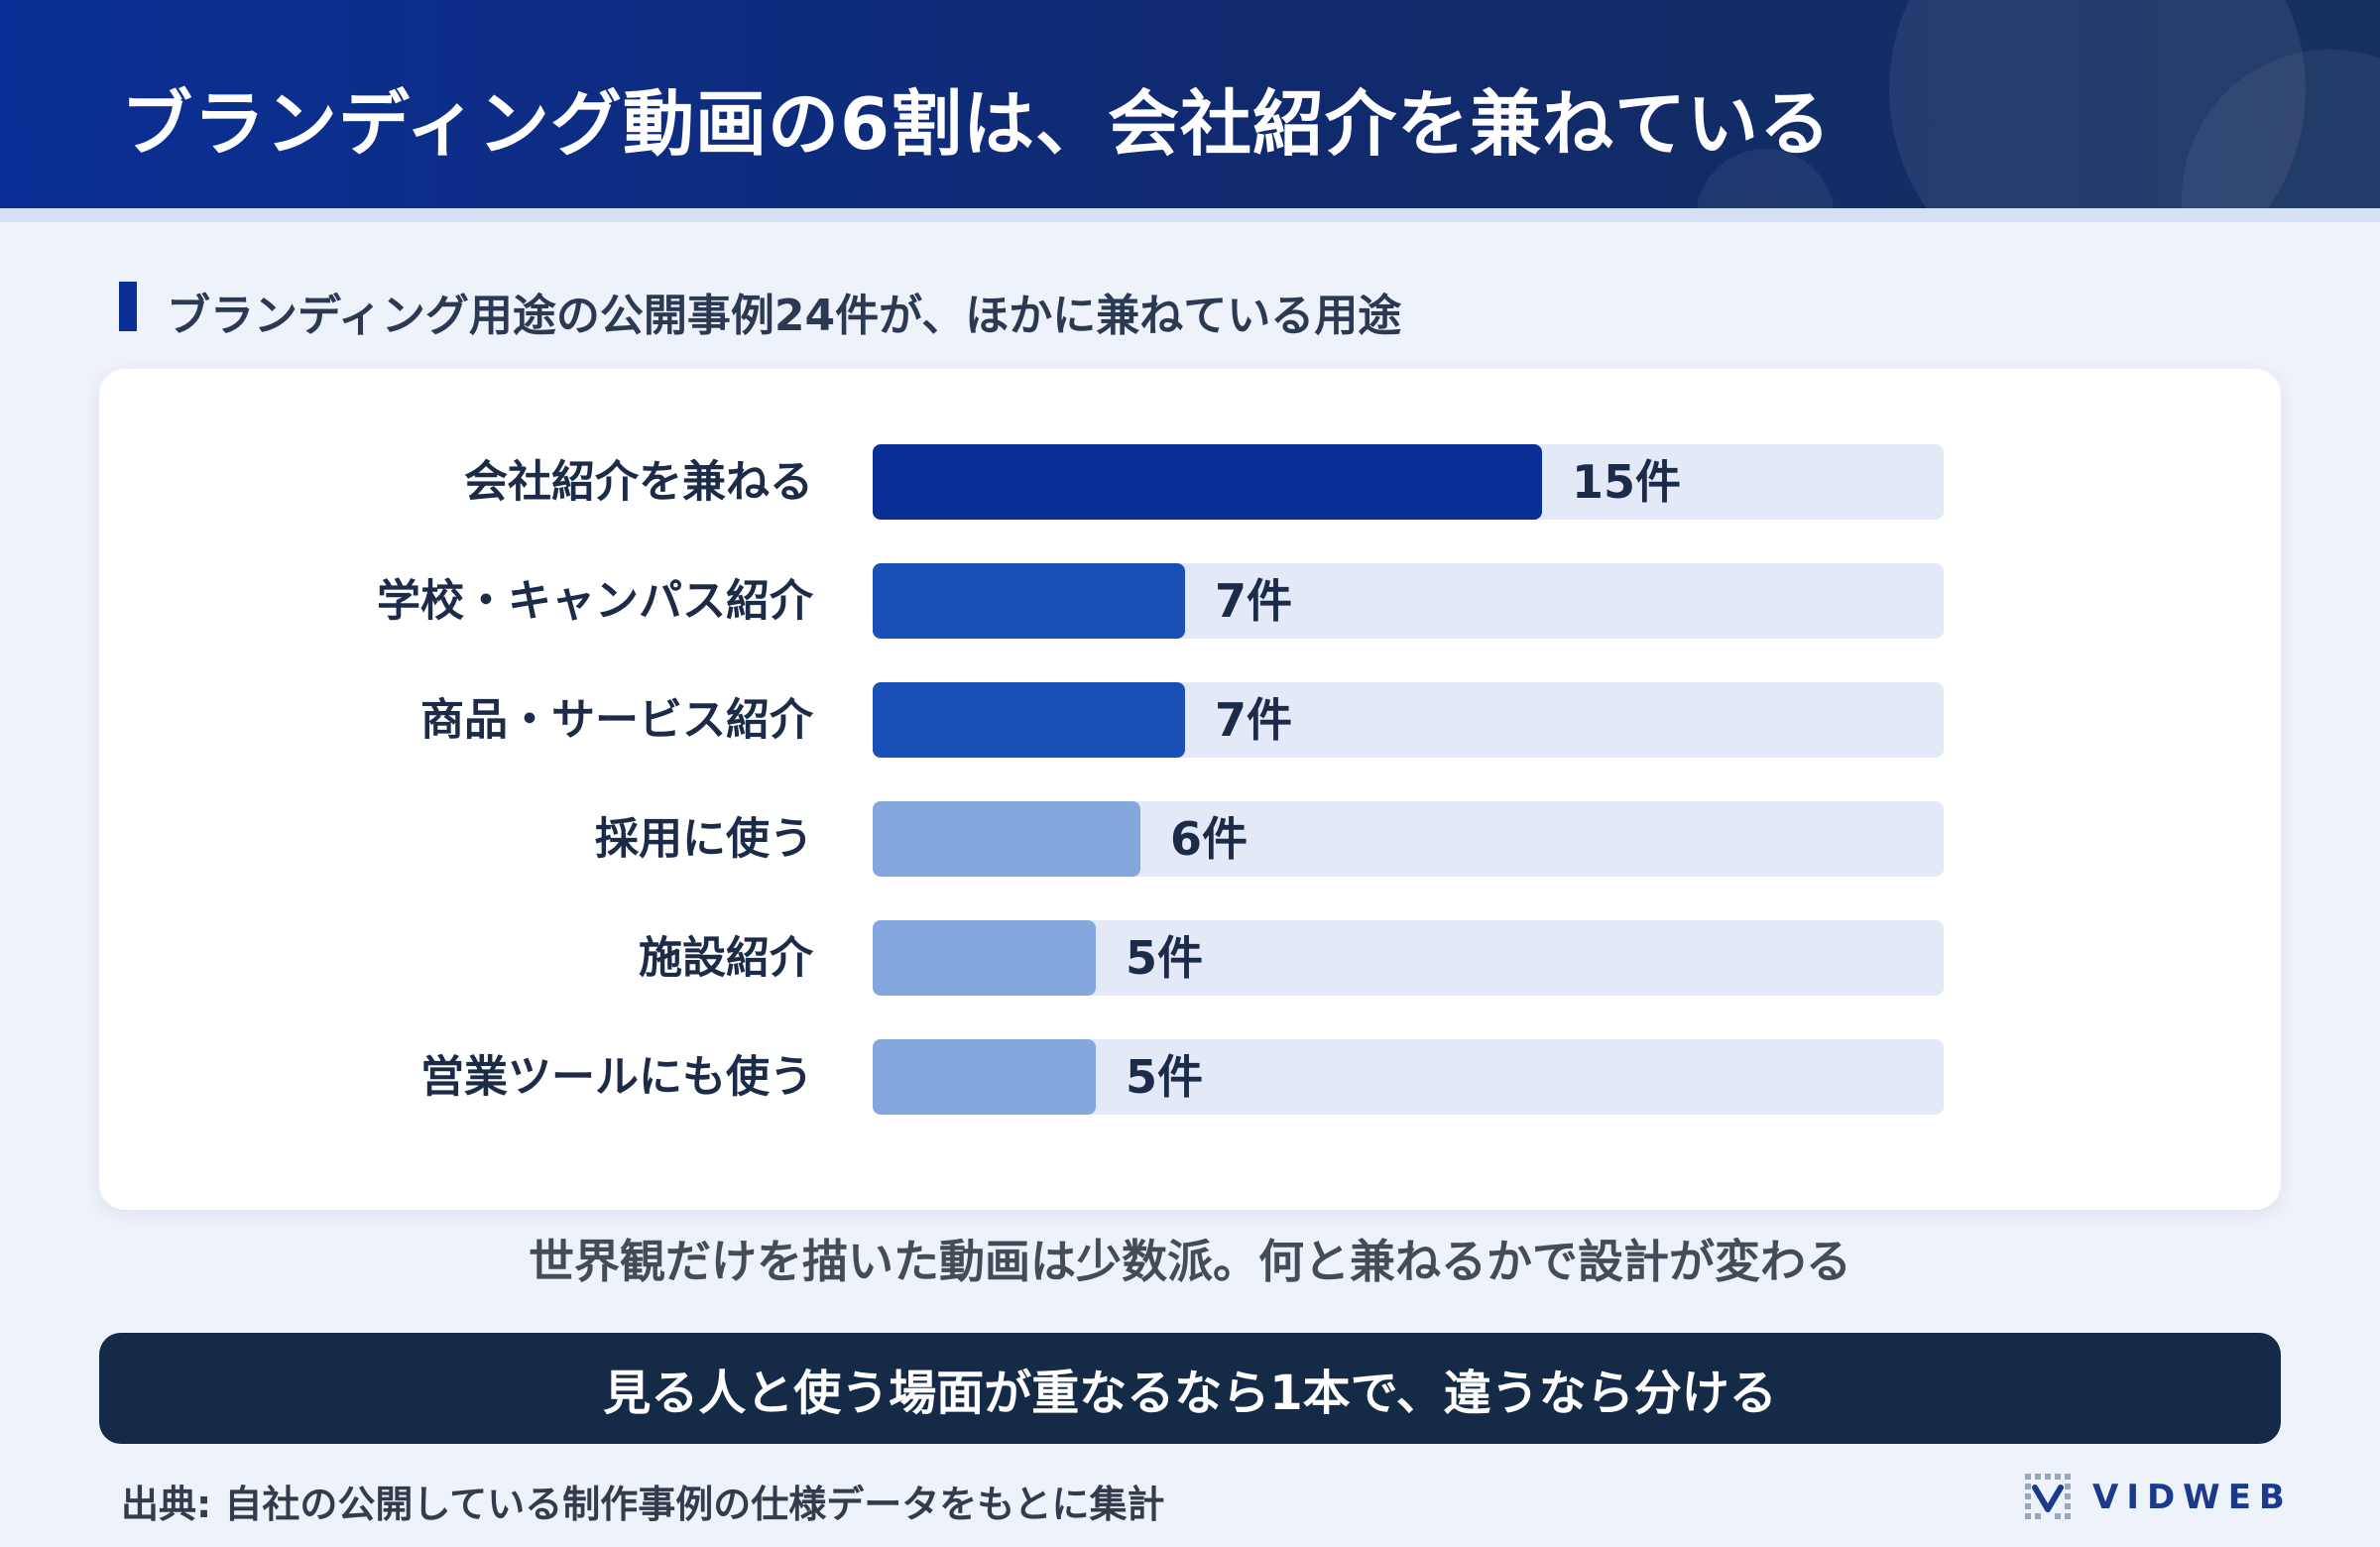 The image size is (2380, 1547). Describe the element at coordinates (726, 958) in the screenshot. I see `category-label: 施設紹介` at that location.